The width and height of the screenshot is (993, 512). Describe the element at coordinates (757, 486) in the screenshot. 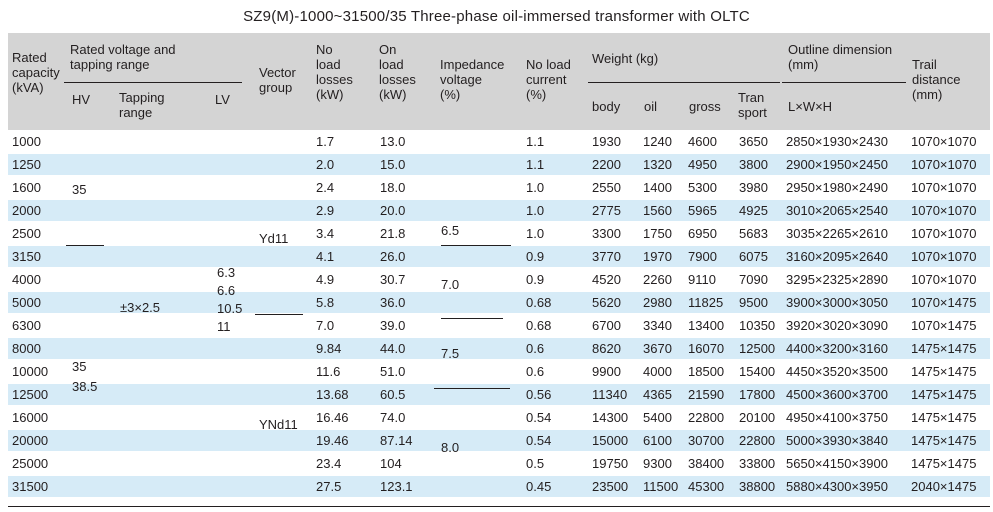

I see `cell-transport: 38800` at that location.